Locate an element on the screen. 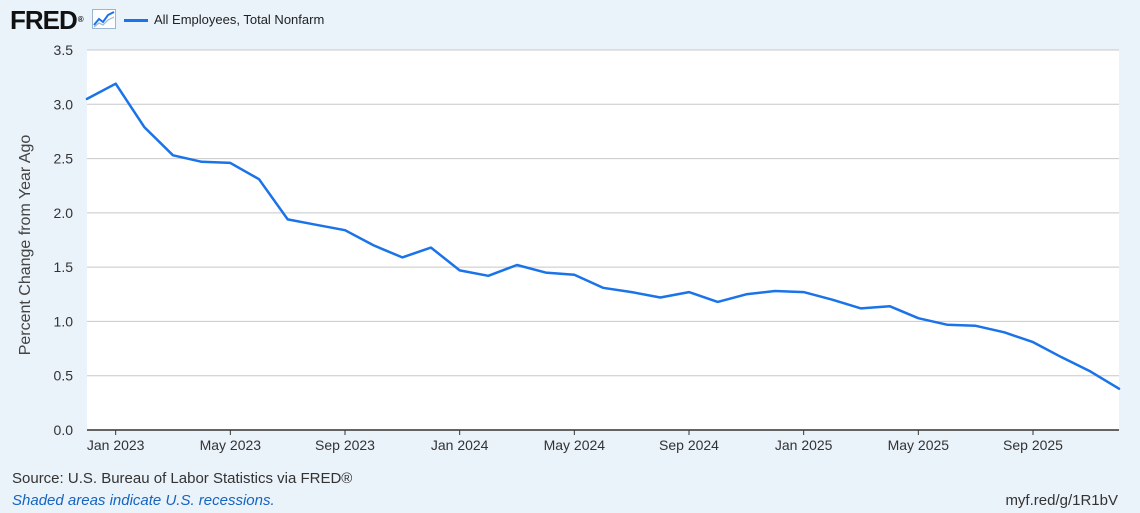 The image size is (1140, 513). logo-text: FRED is located at coordinates (44, 20).